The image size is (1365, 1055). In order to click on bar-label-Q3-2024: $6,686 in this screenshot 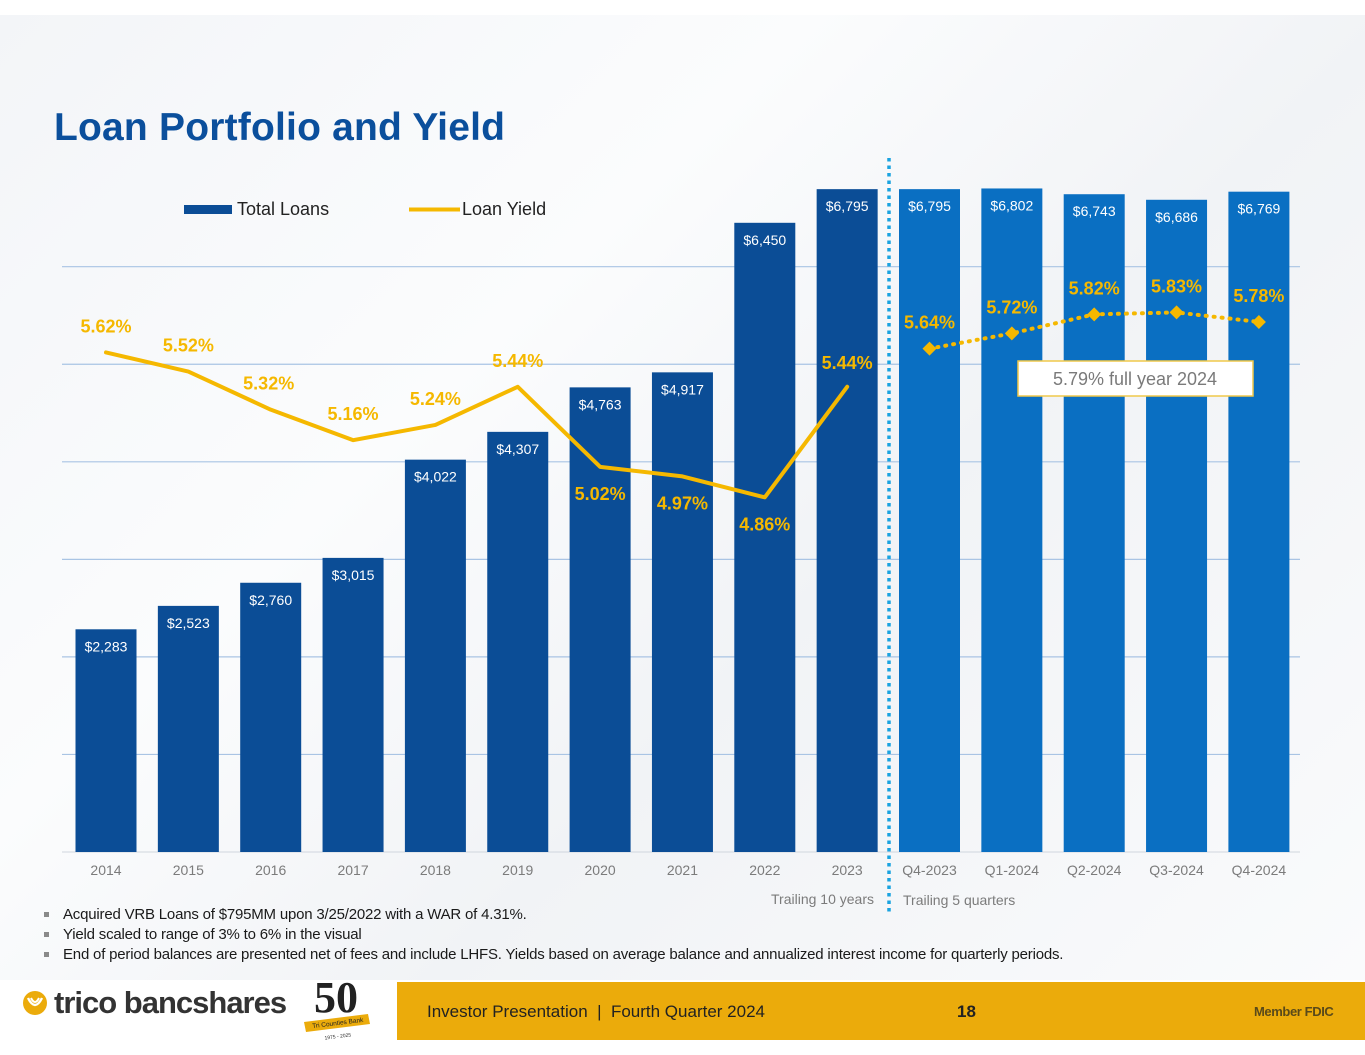, I will do `click(1176, 217)`.